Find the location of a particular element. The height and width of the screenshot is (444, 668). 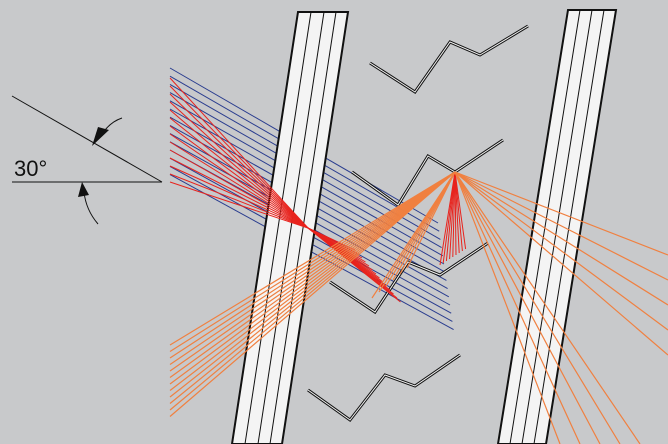

reflector-top is located at coordinates (449, 59).